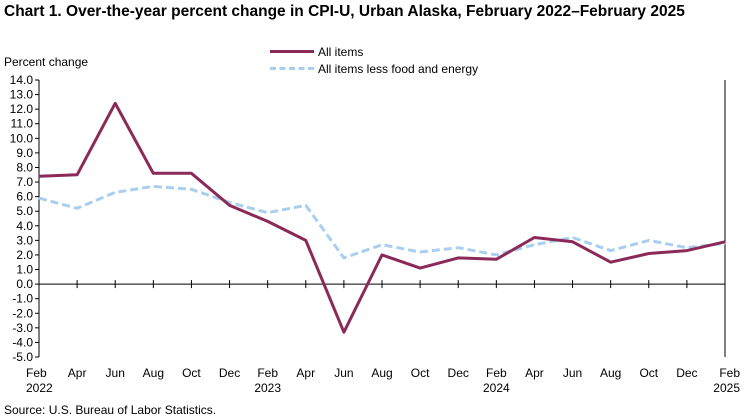  Describe the element at coordinates (398, 68) in the screenshot. I see `legend-label-core: All items less food and energy` at that location.